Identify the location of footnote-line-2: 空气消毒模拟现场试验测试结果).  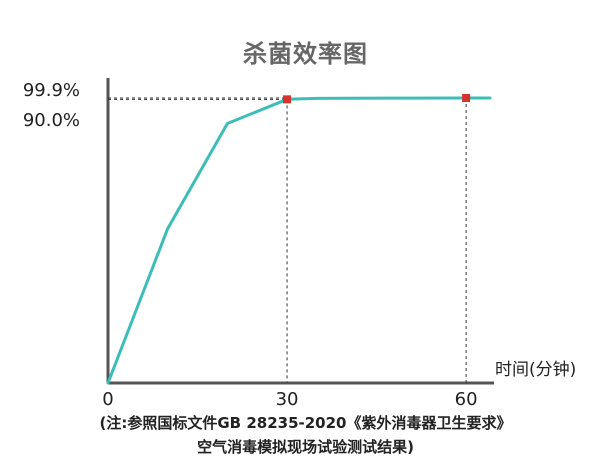
(305, 447).